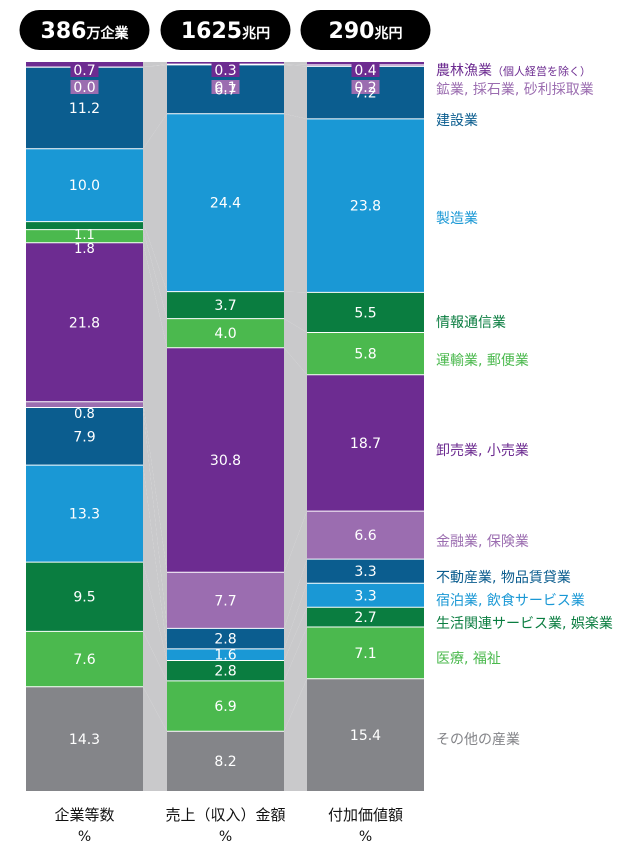  Describe the element at coordinates (211, 31) in the screenshot. I see `header-number: 1625` at that location.